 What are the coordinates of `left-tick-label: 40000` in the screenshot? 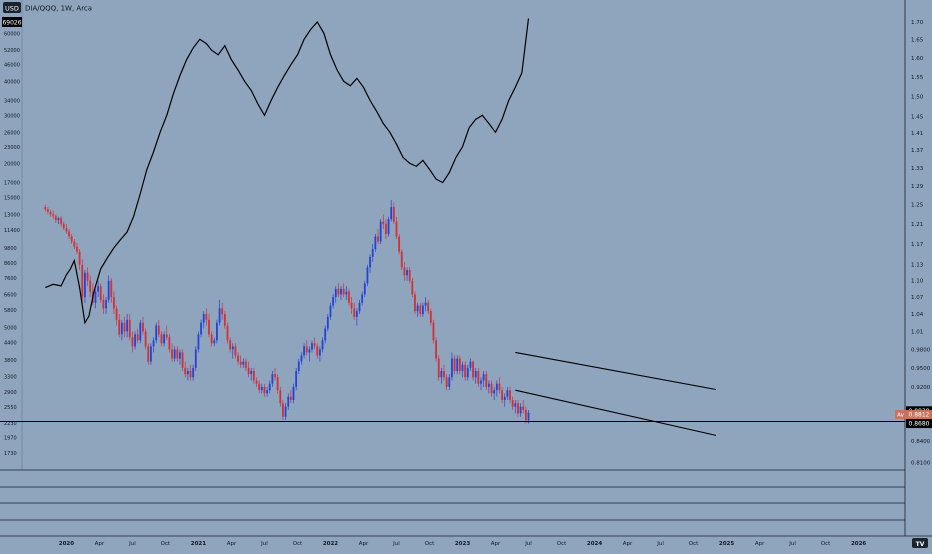 It's located at (12, 82).